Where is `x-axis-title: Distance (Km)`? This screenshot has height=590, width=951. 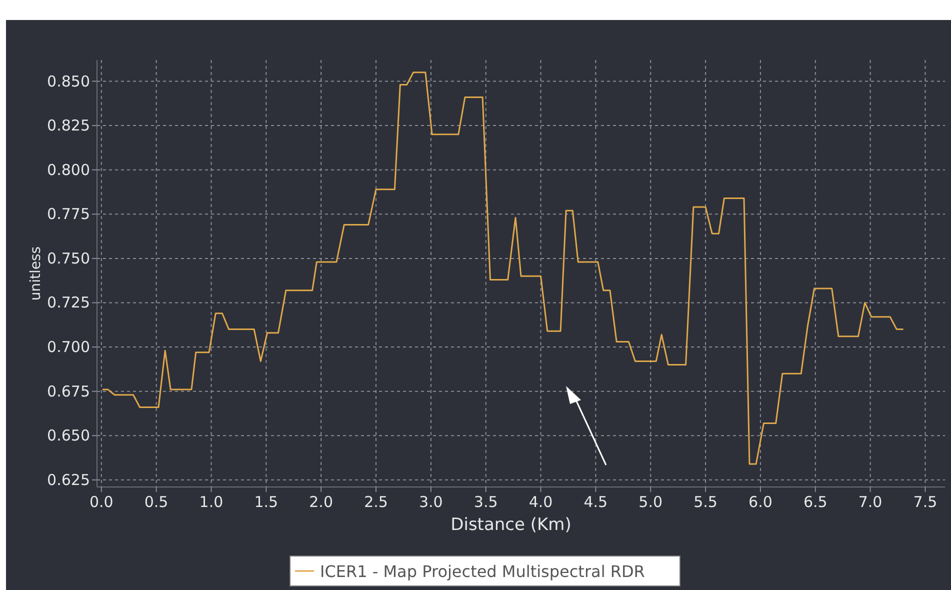
x-axis-title: Distance (Km) is located at coordinates (511, 525).